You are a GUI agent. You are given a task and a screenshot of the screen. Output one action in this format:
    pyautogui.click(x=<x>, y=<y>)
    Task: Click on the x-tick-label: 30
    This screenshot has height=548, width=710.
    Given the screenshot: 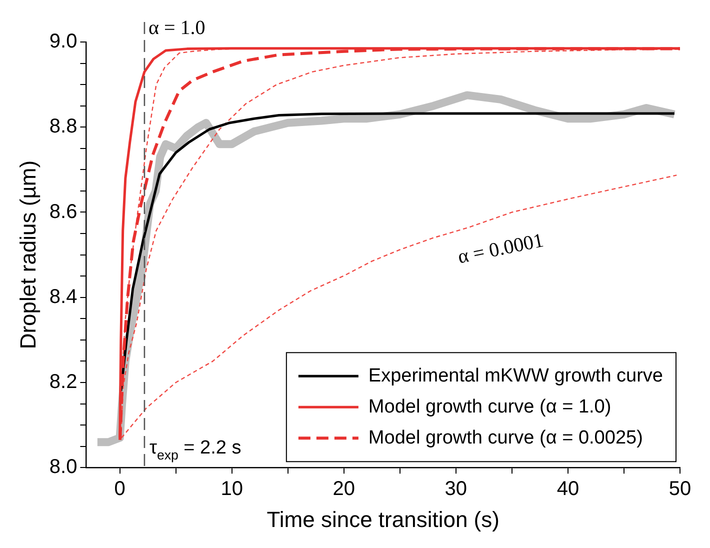 What is the action you would take?
    pyautogui.click(x=456, y=489)
    